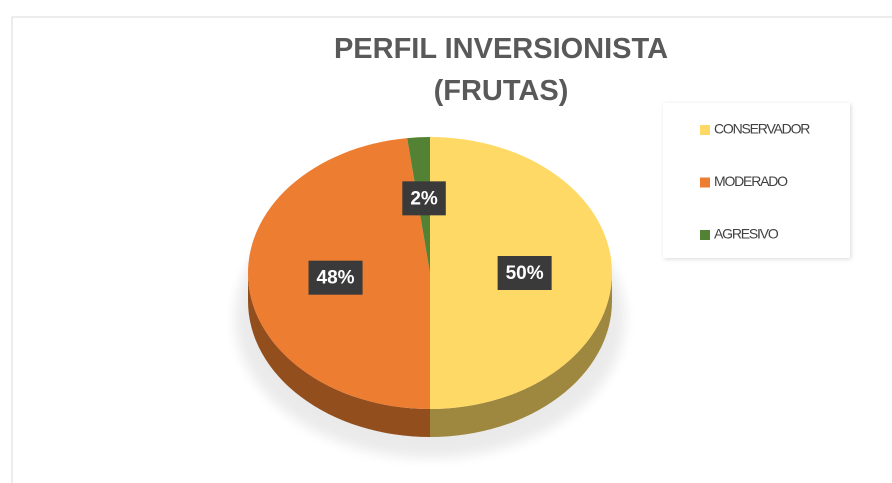 Image resolution: width=892 pixels, height=483 pixels. I want to click on legend: CONSERVADOR MODERADO AGRESIVO, so click(755, 181).